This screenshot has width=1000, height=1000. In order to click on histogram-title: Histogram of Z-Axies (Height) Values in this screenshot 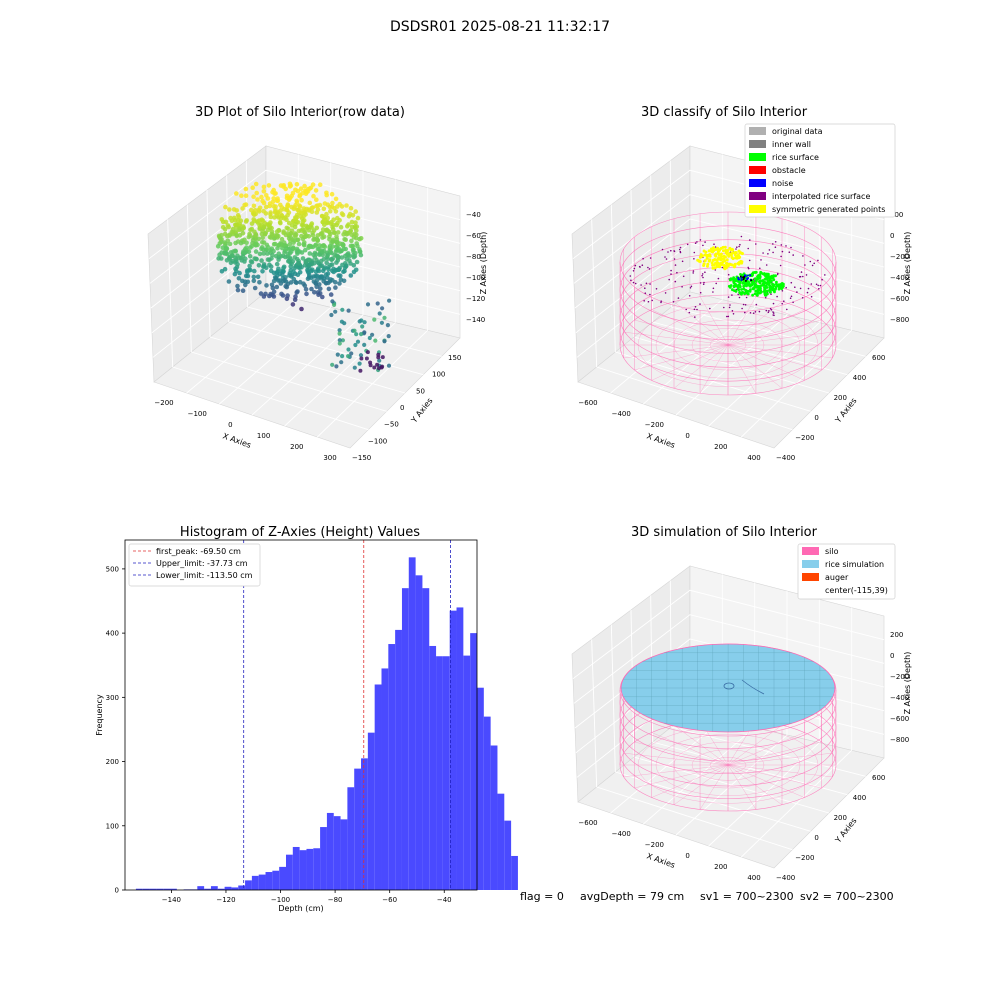, I will do `click(300, 532)`.